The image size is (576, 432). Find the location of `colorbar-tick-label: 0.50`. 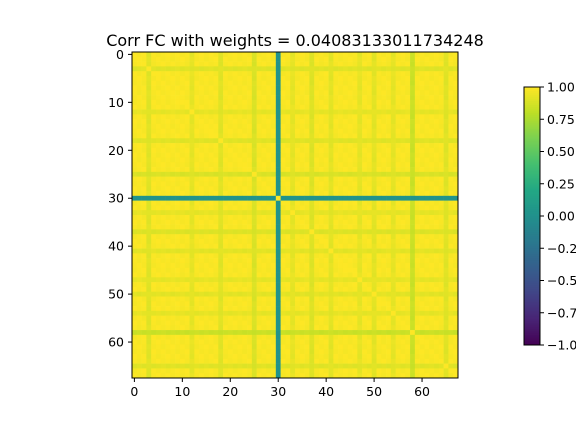

colorbar-tick-label: 0.50 is located at coordinates (561, 151).